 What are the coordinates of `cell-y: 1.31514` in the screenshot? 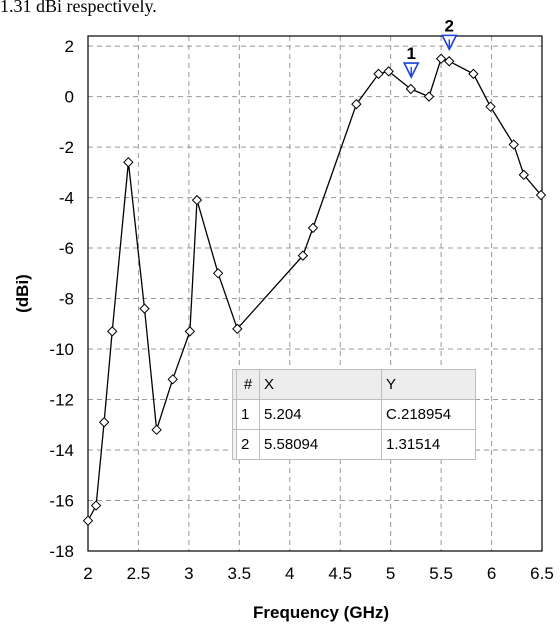 It's located at (428, 444).